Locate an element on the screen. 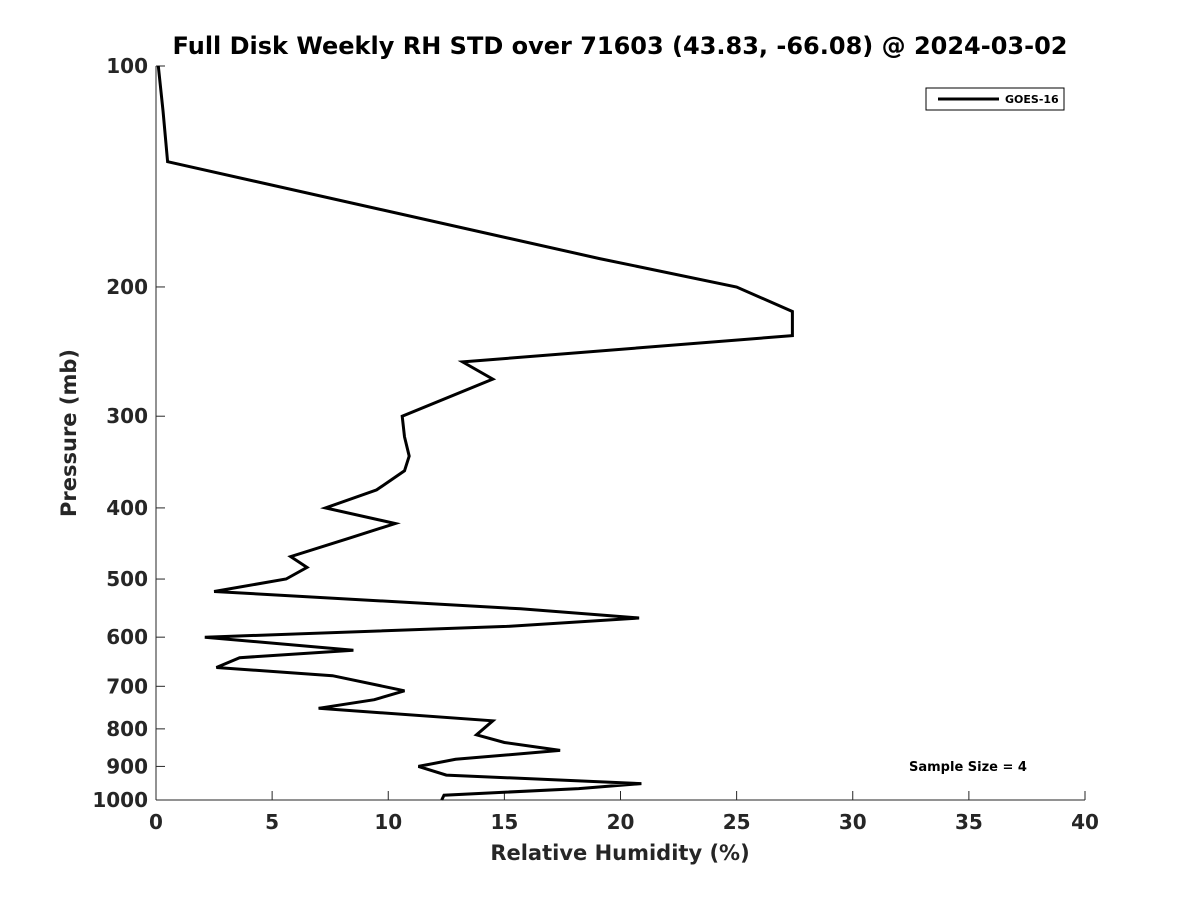 This screenshot has width=1200, height=900. sample-size-annotation: Sample Size = 4 is located at coordinates (968, 767).